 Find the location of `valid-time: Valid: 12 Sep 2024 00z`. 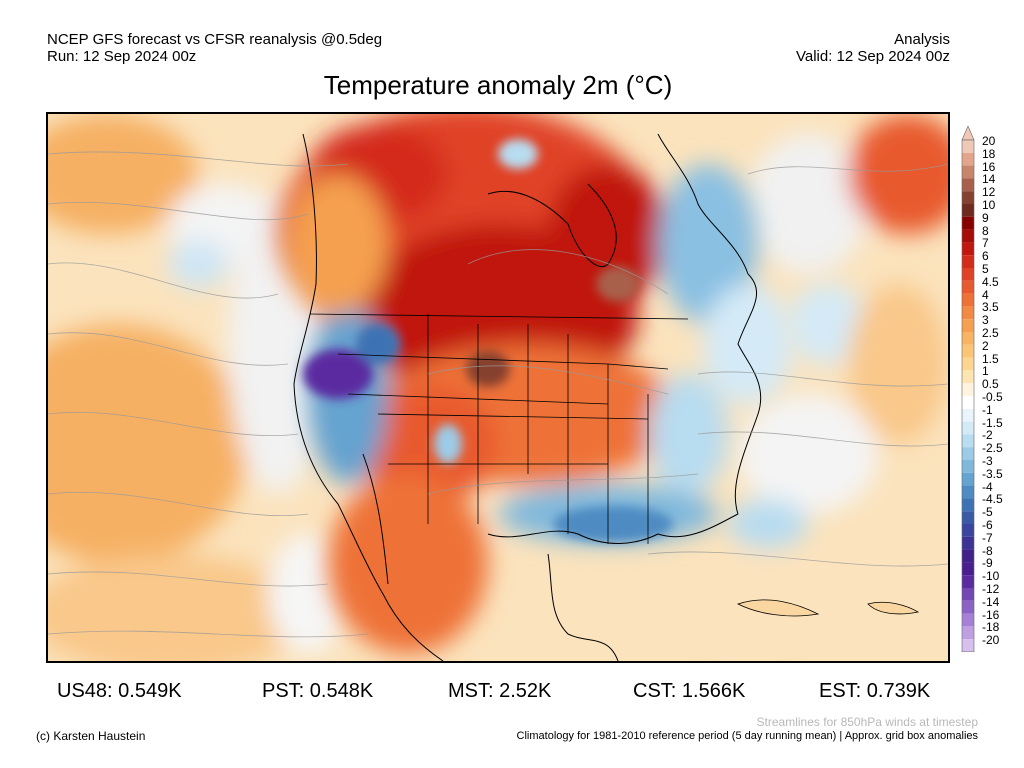

valid-time: Valid: 12 Sep 2024 00z is located at coordinates (872, 56).